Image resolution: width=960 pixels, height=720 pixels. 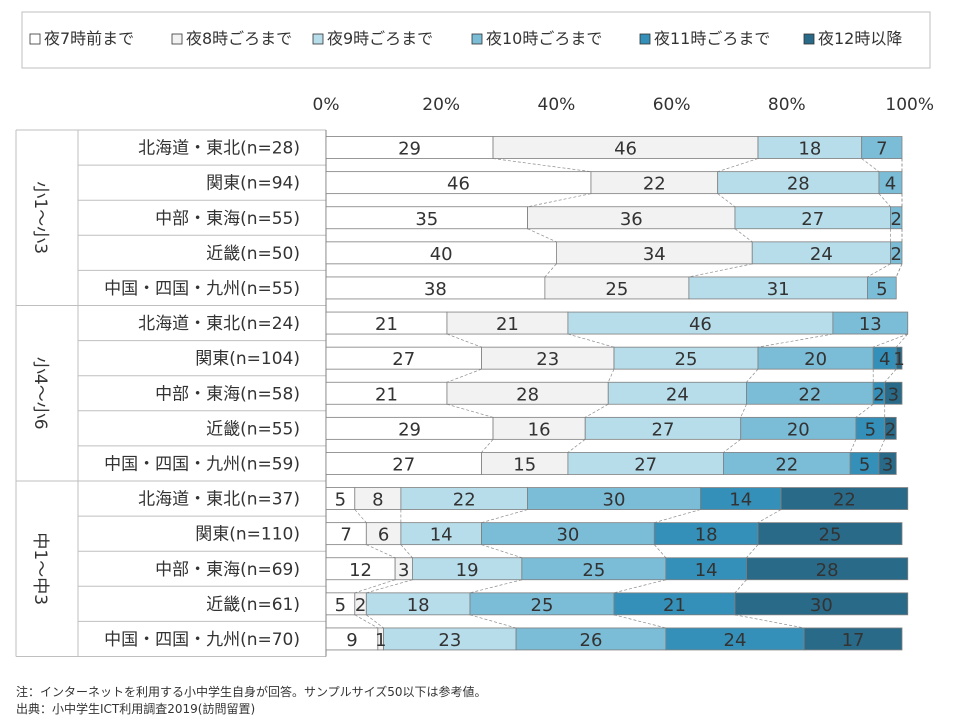 What do you see at coordinates (253, 429) in the screenshot?
I see `row-label: 近畿(n=55)` at bounding box center [253, 429].